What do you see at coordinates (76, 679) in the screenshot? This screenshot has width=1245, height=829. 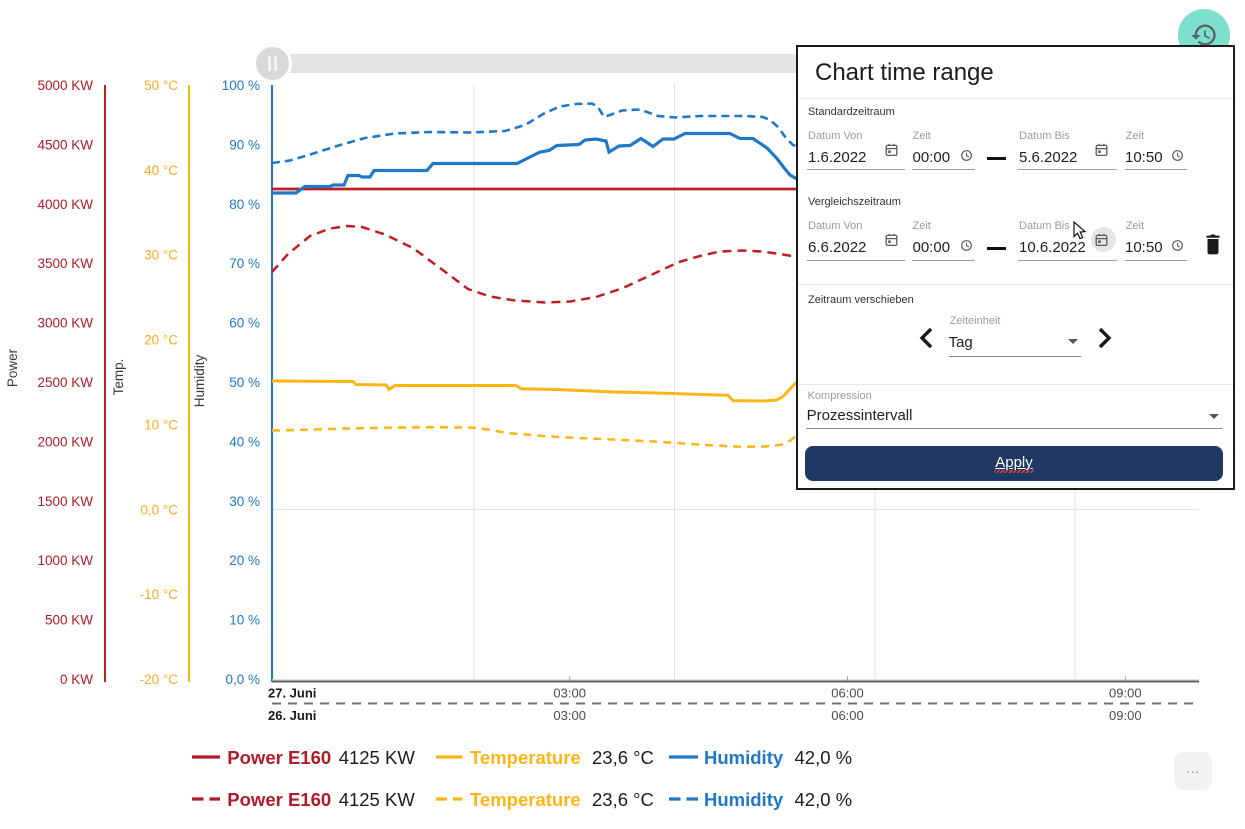 I see `svg-text: 0 KW` at bounding box center [76, 679].